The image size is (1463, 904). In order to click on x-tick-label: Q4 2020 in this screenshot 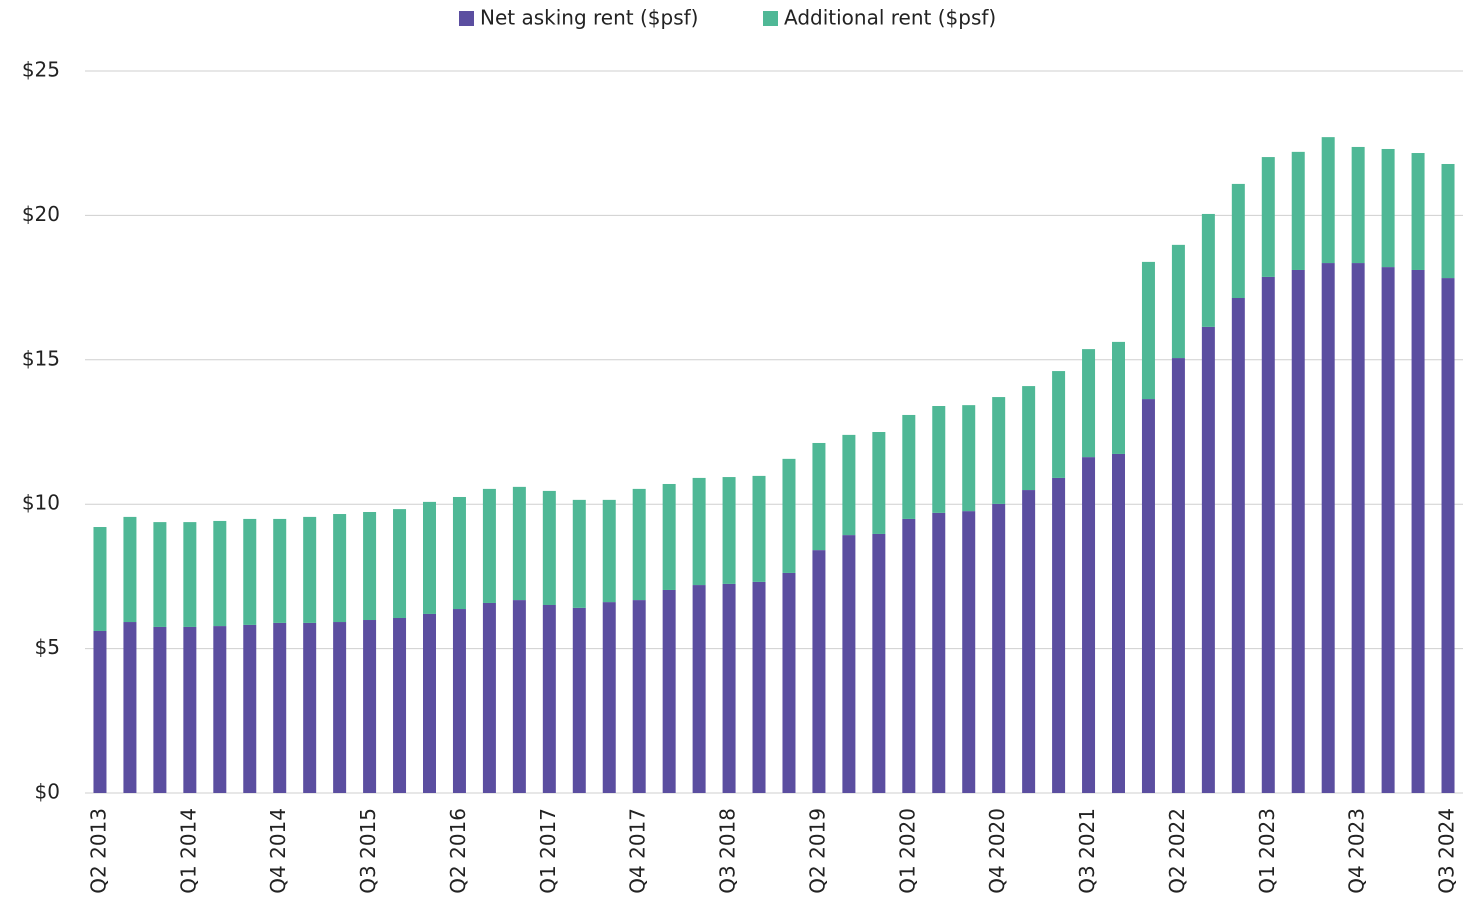, I will do `click(997, 851)`.